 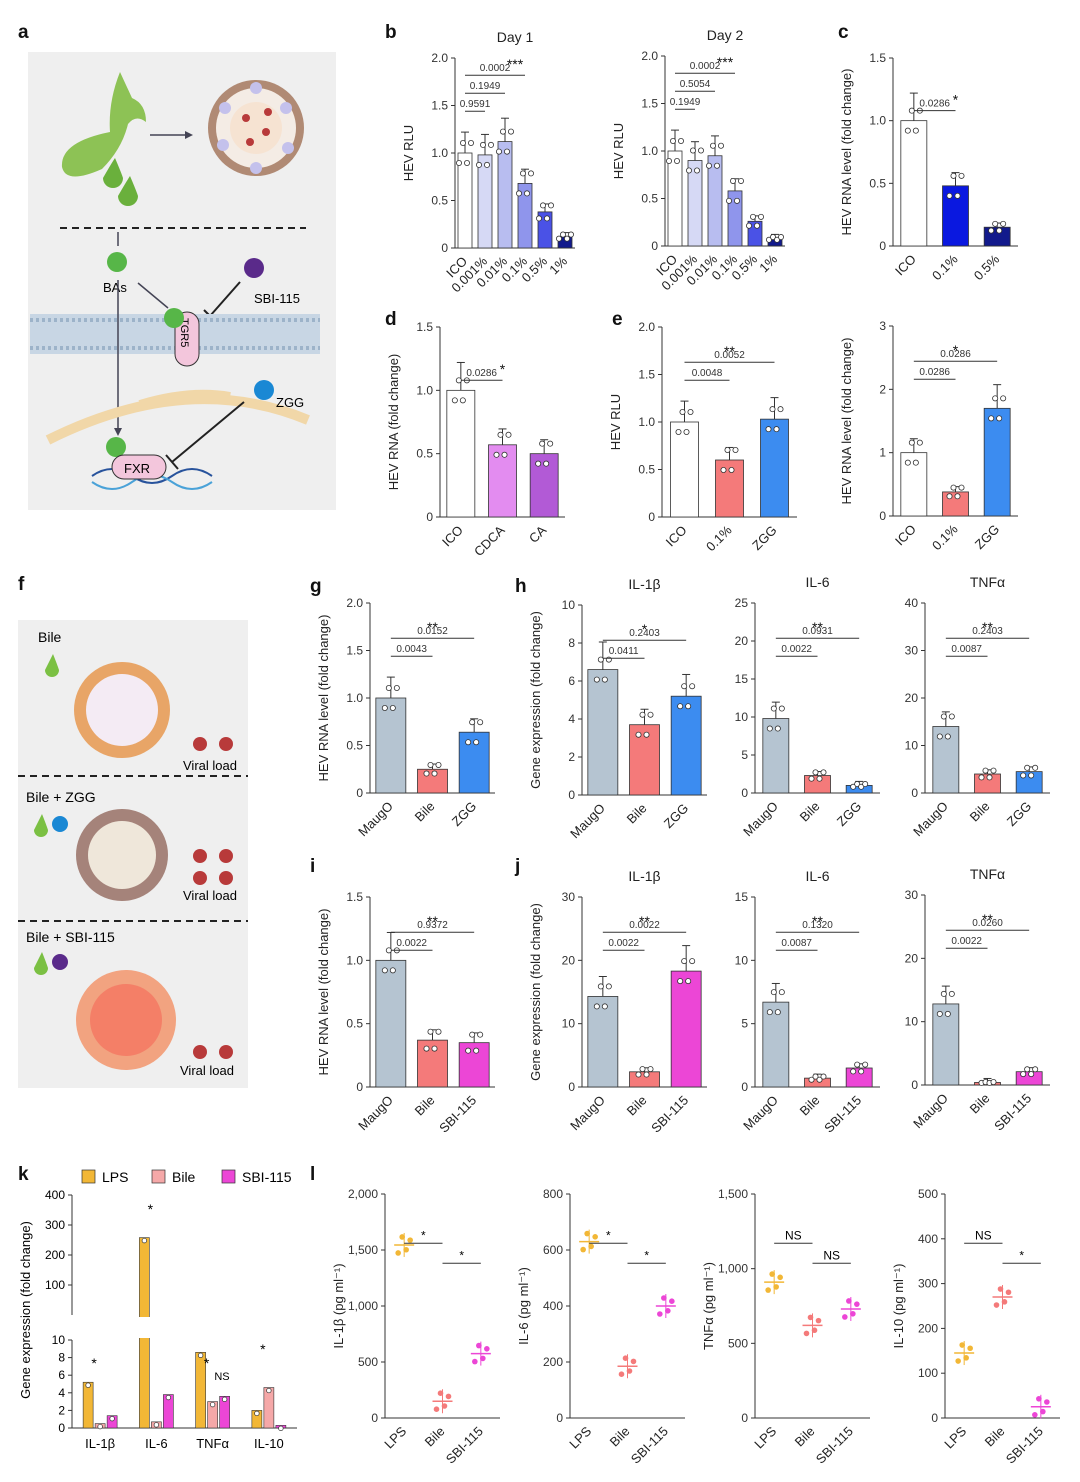 I want to click on x-tick-label: CA, so click(x=538, y=534).